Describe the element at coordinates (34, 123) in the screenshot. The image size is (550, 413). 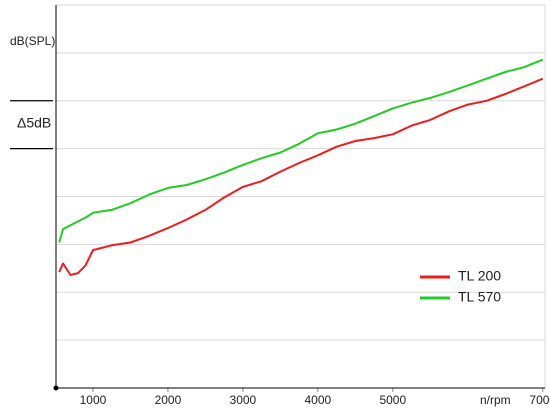
I see `scale-label: Δ5dB` at that location.